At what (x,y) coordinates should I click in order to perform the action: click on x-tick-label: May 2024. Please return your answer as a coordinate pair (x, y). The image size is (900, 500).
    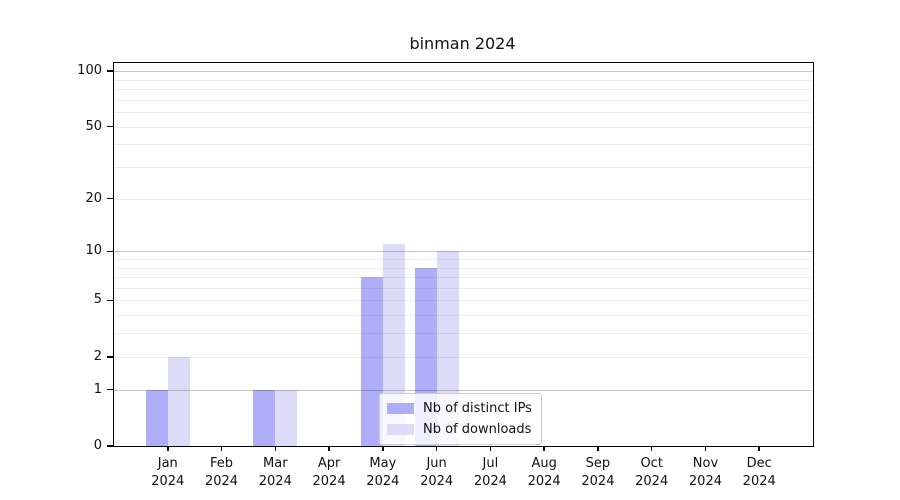
    Looking at the image, I should click on (383, 472).